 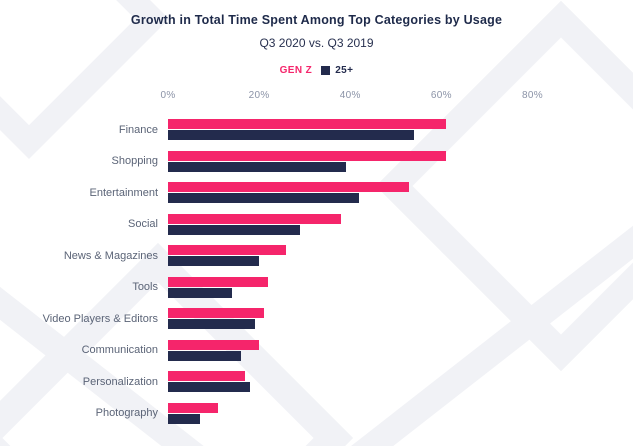 What do you see at coordinates (145, 287) in the screenshot?
I see `category-label: Tools` at bounding box center [145, 287].